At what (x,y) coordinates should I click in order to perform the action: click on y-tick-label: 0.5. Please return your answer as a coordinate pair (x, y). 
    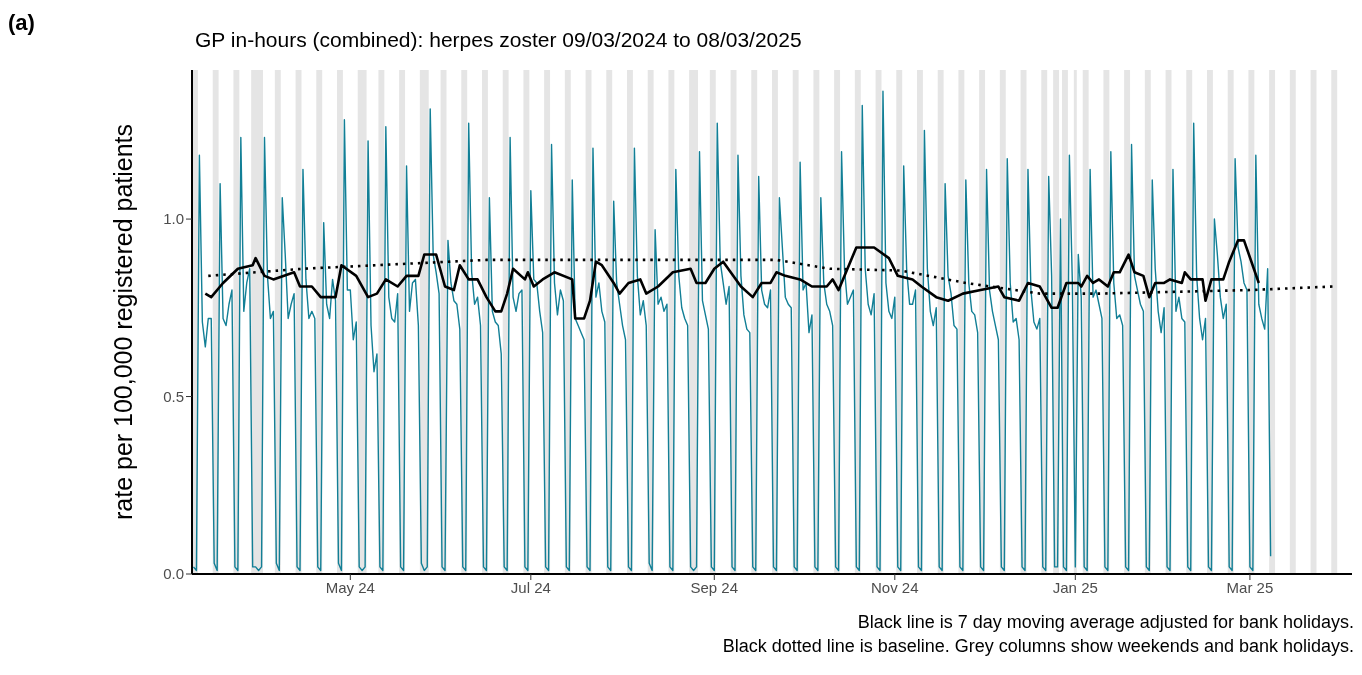
    Looking at the image, I should click on (173, 396).